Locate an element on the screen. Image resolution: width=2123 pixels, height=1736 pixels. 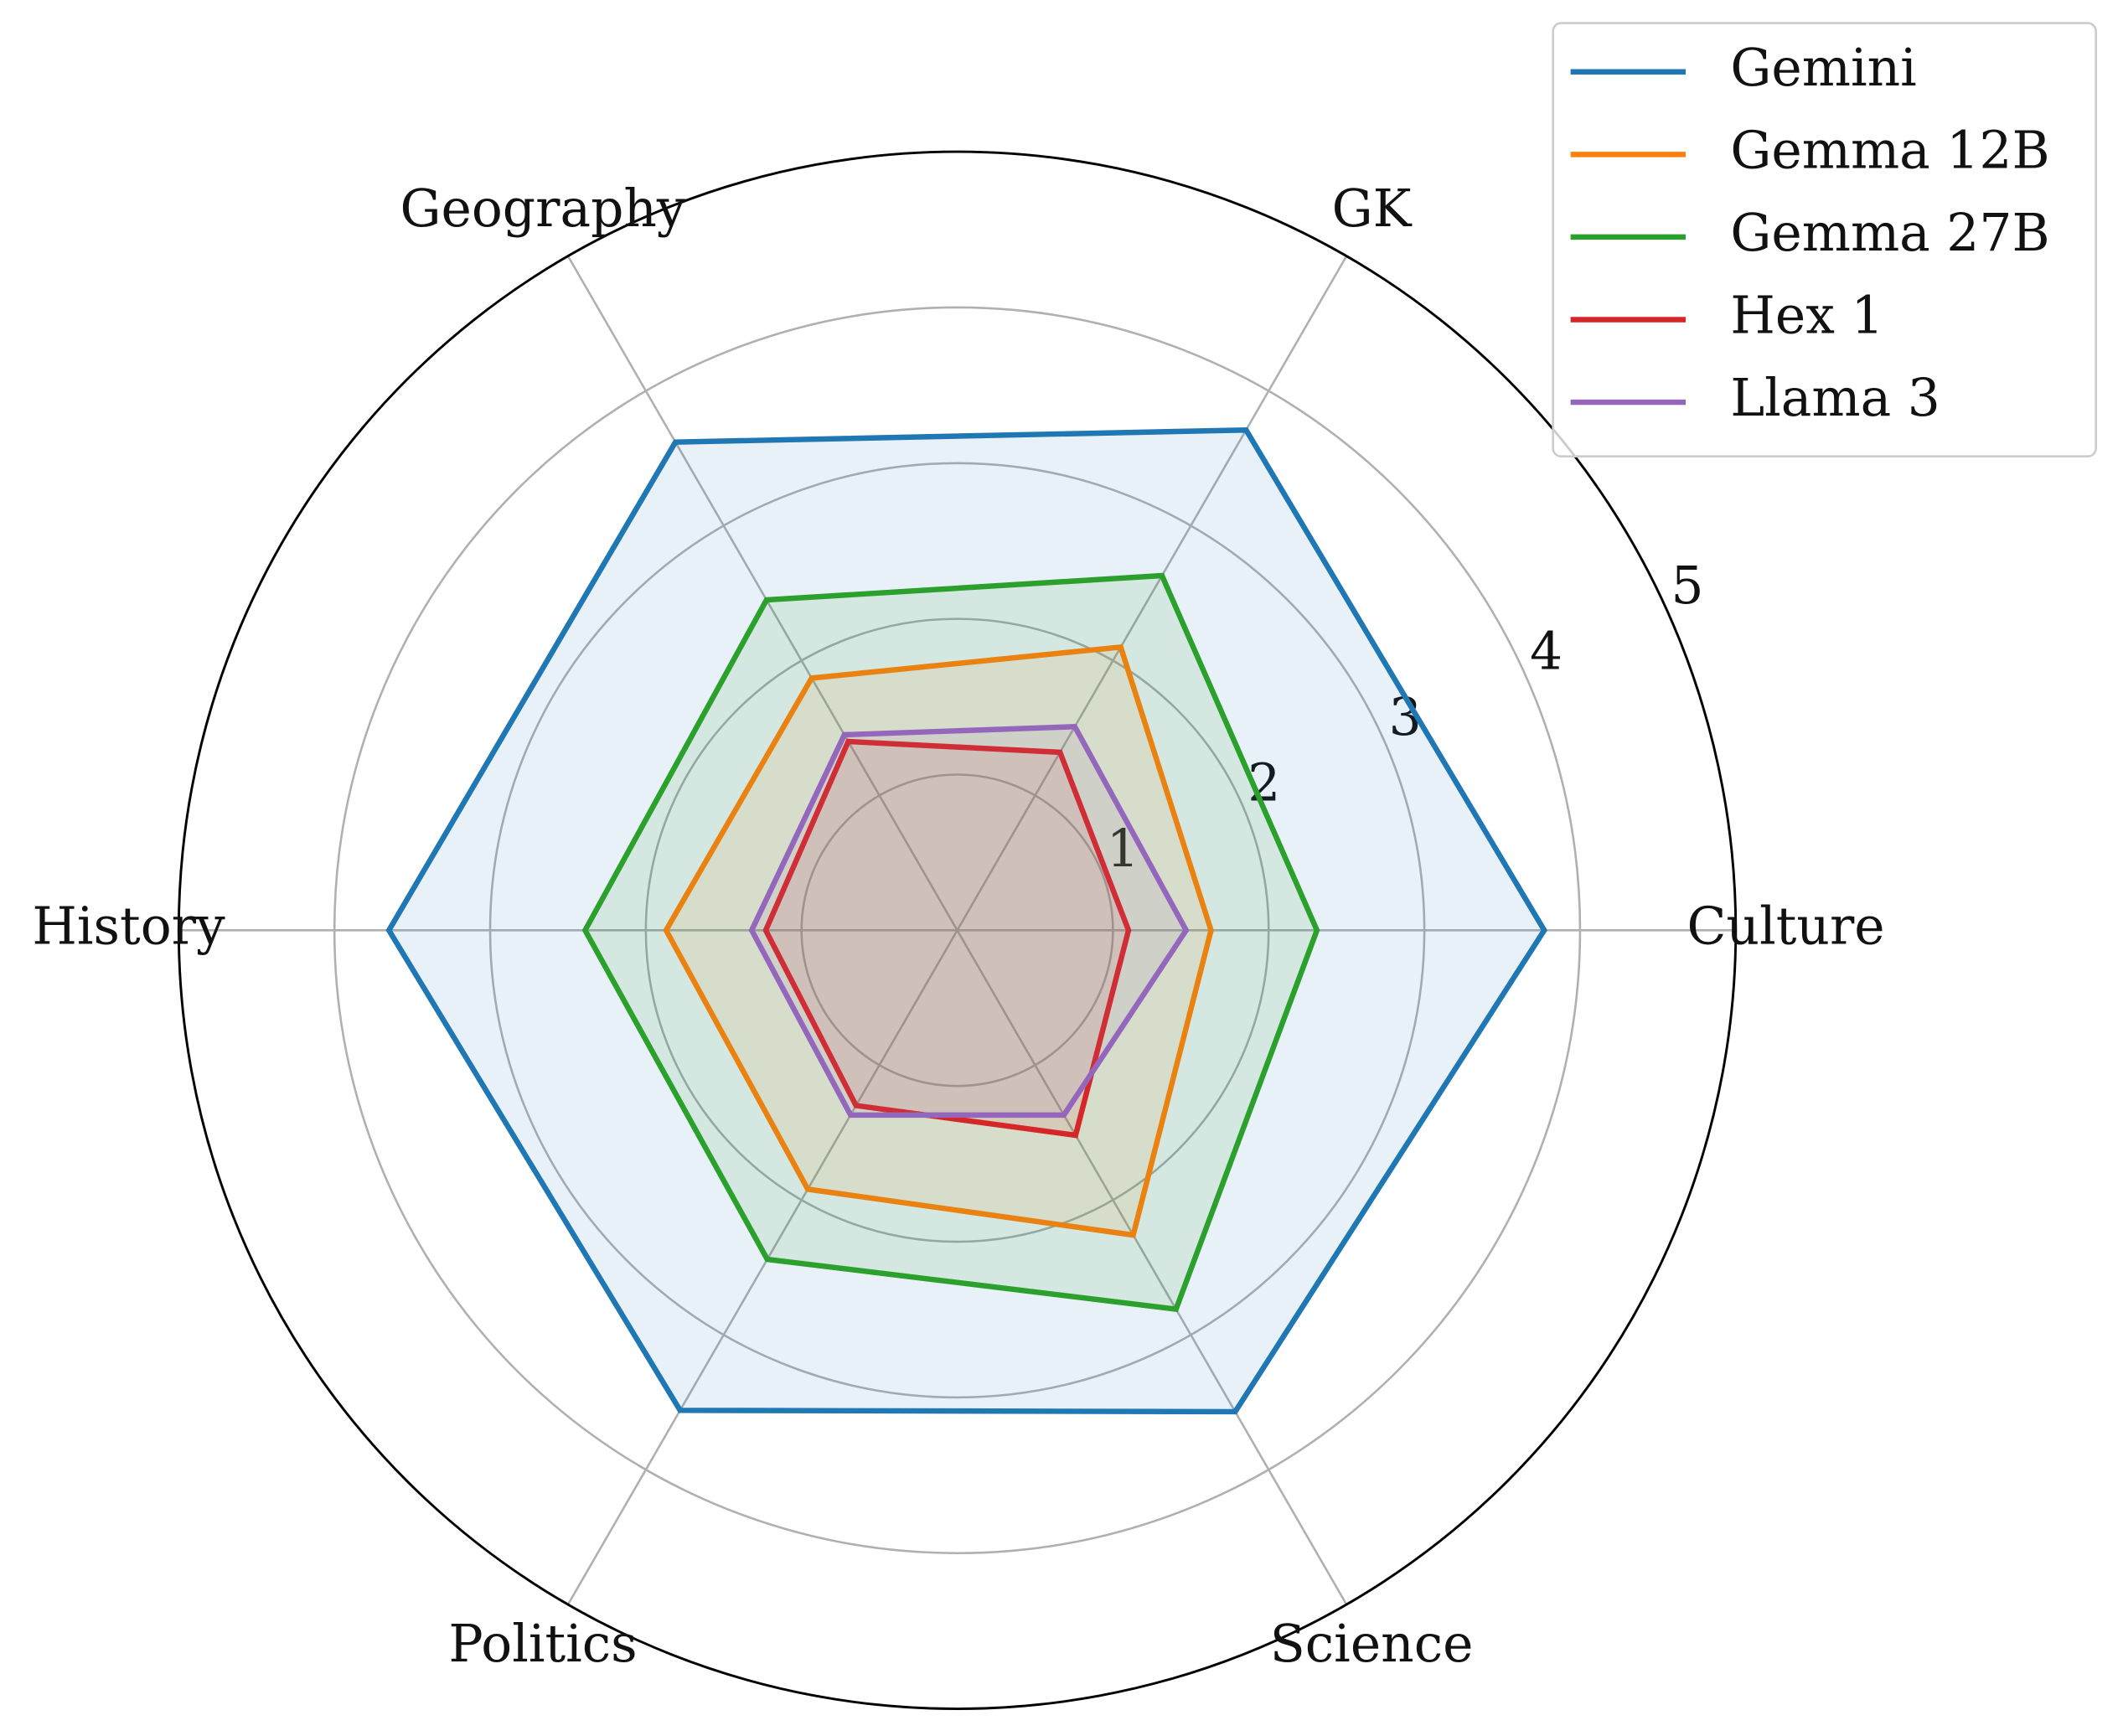
category-label: History is located at coordinates (128, 926).